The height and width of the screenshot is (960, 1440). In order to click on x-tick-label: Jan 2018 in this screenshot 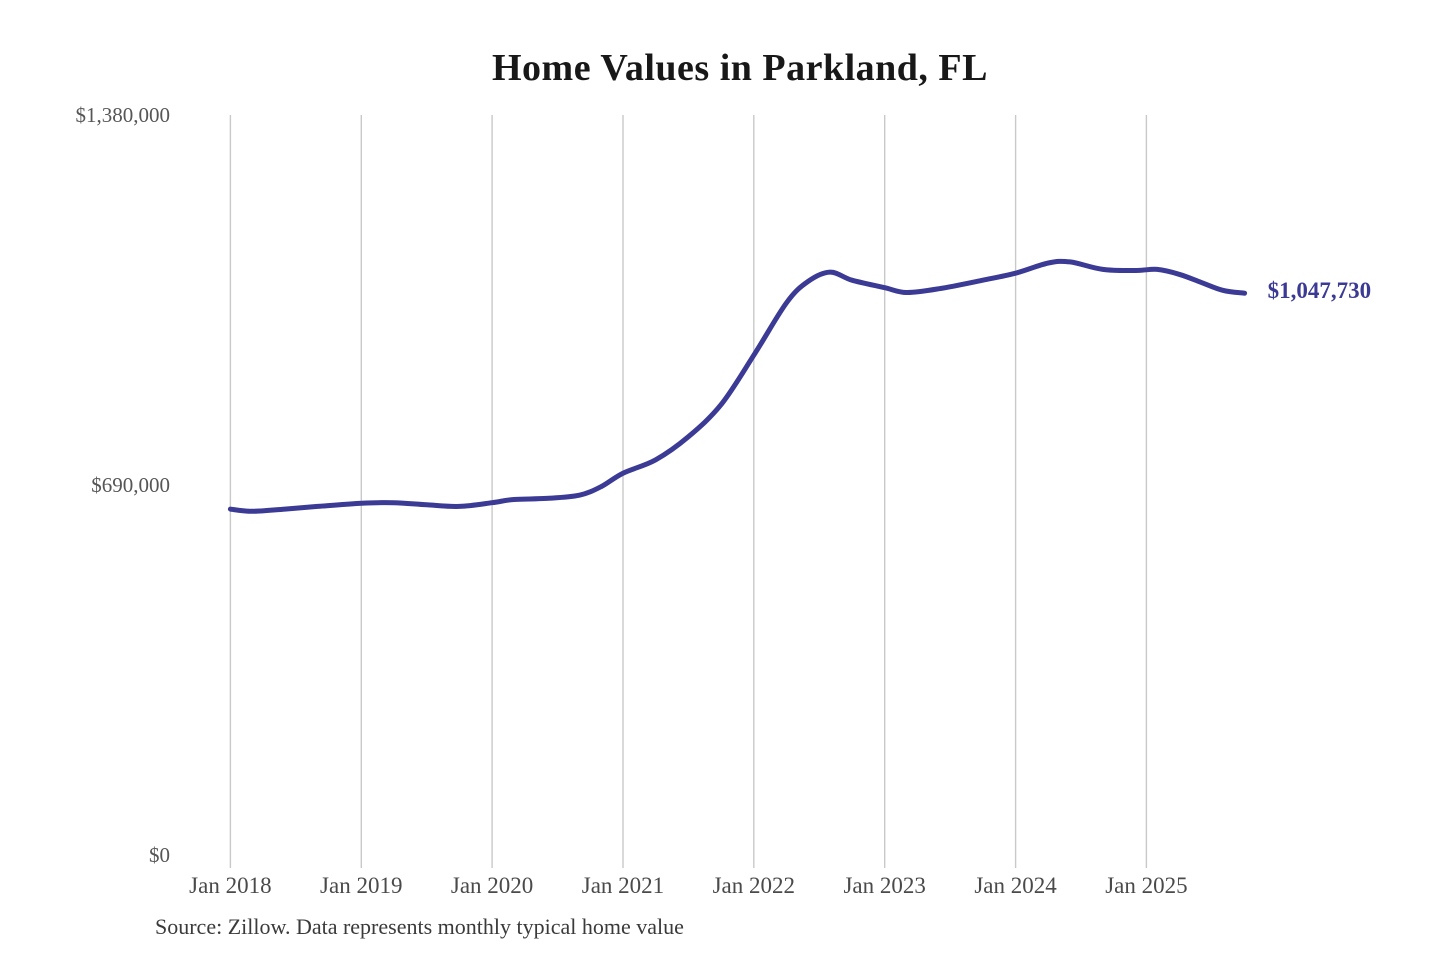, I will do `click(230, 885)`.